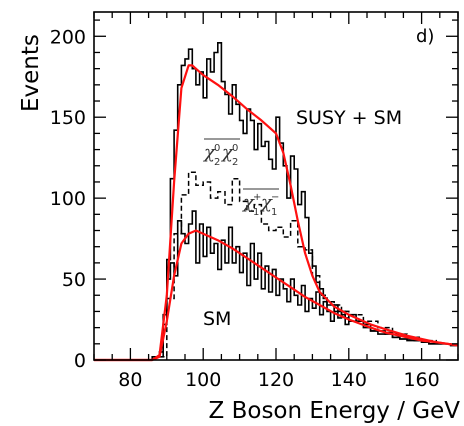 Image resolution: width=464 pixels, height=426 pixels. I want to click on y-tick-label: 100, so click(68, 199).